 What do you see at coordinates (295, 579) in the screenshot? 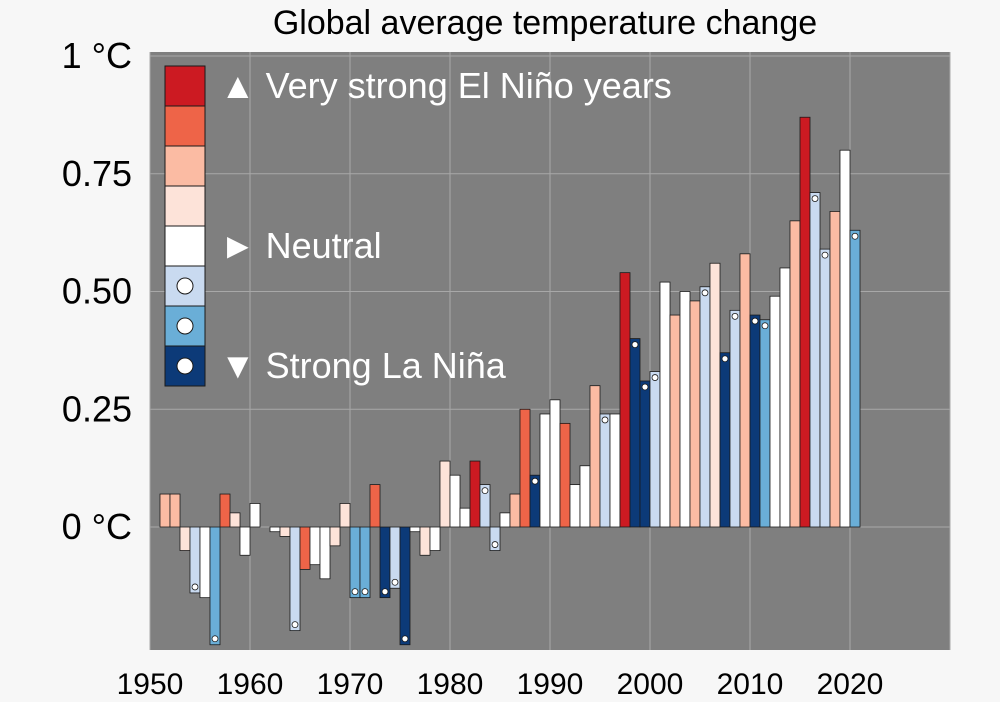
I see `bar-1964` at bounding box center [295, 579].